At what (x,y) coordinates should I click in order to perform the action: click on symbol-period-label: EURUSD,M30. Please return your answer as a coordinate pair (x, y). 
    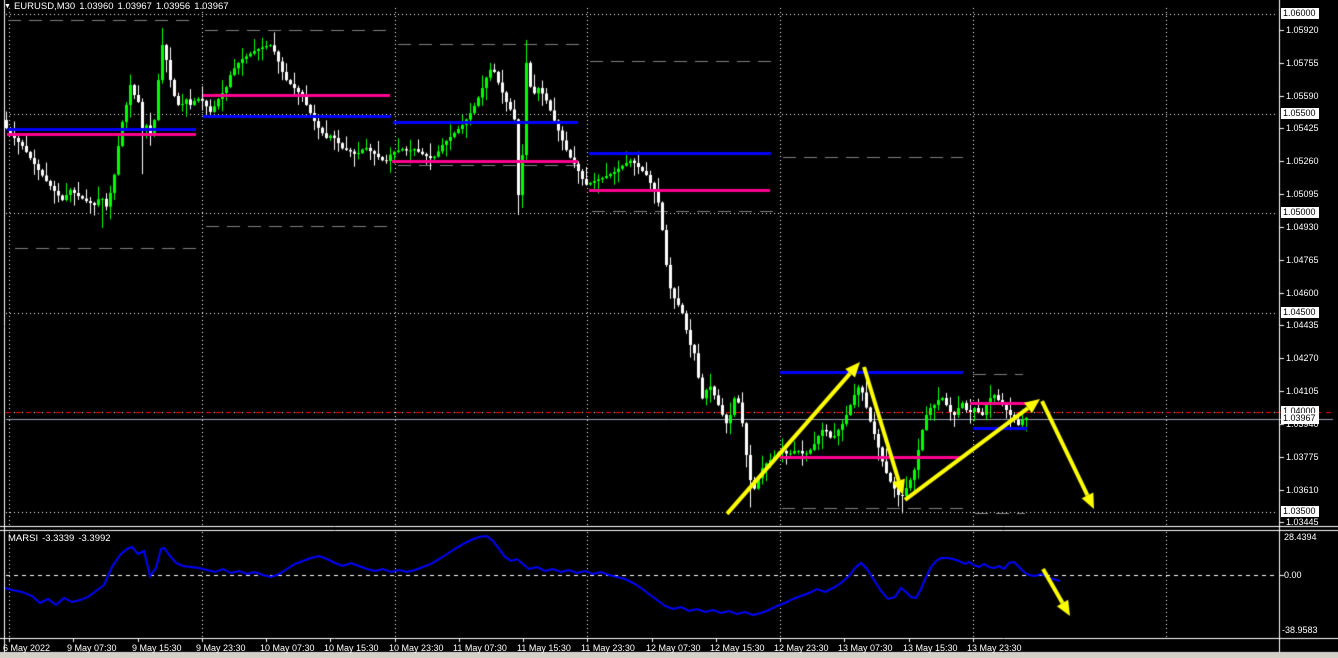
    Looking at the image, I should click on (44, 6).